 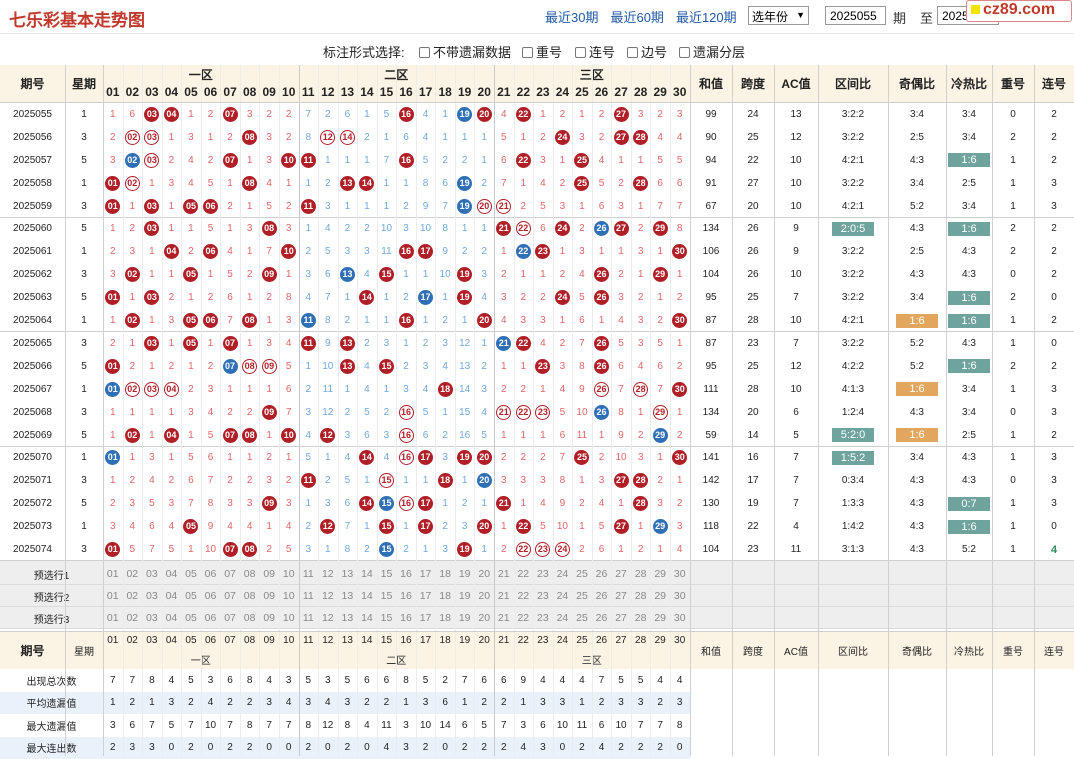 I want to click on header-period: 期号, so click(x=32, y=84).